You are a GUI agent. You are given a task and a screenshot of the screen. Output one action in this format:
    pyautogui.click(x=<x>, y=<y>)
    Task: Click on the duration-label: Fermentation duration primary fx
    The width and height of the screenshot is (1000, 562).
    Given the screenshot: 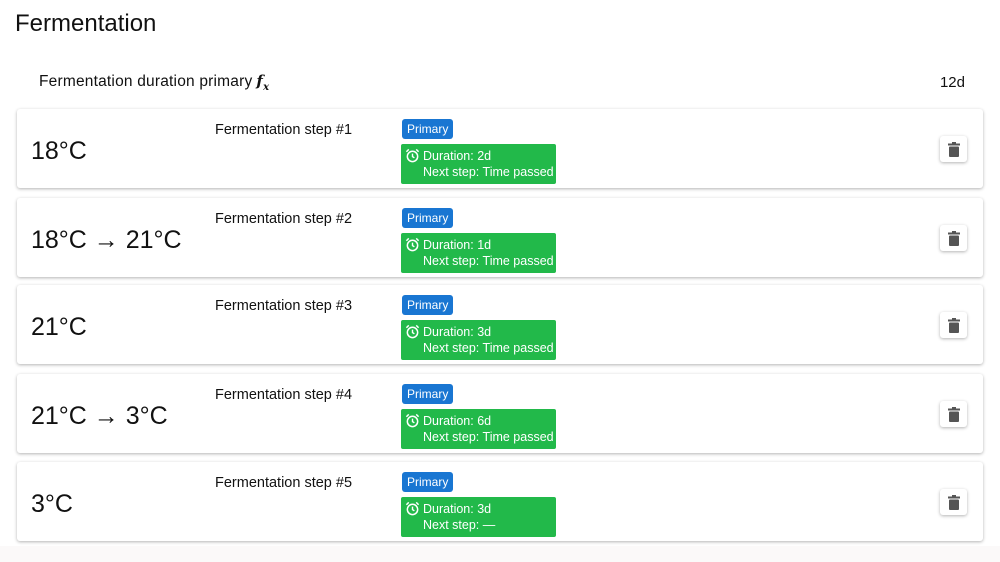 What is the action you would take?
    pyautogui.click(x=154, y=82)
    